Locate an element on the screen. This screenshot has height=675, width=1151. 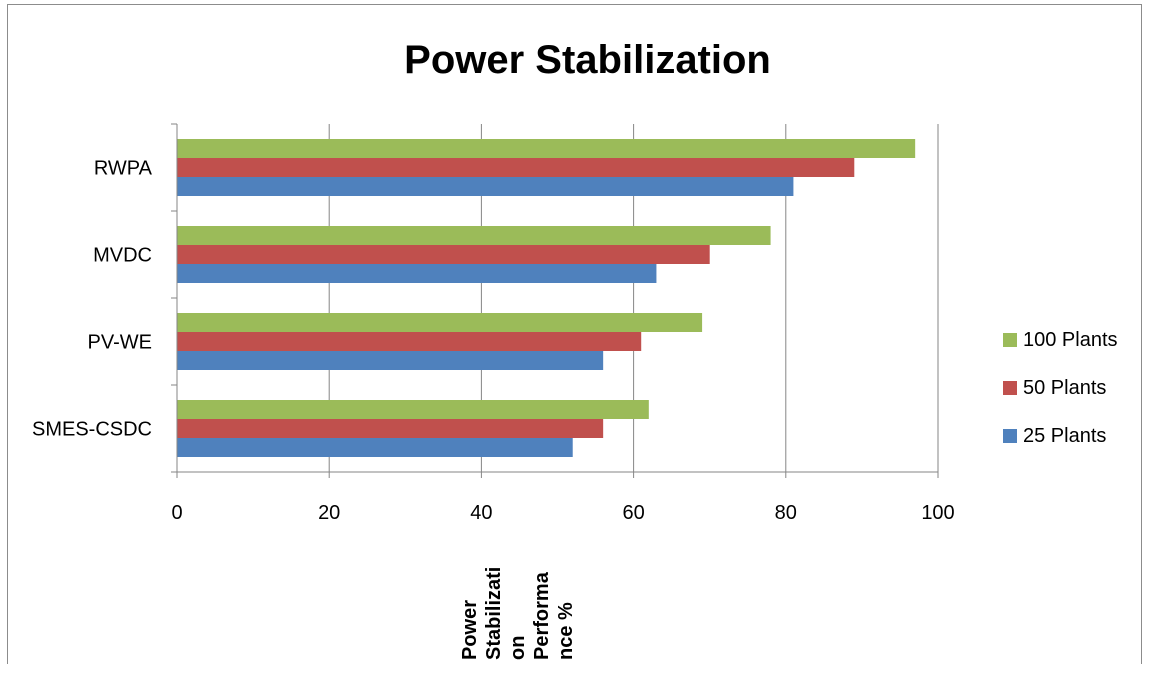
x-tick-label: 0 is located at coordinates (176, 513).